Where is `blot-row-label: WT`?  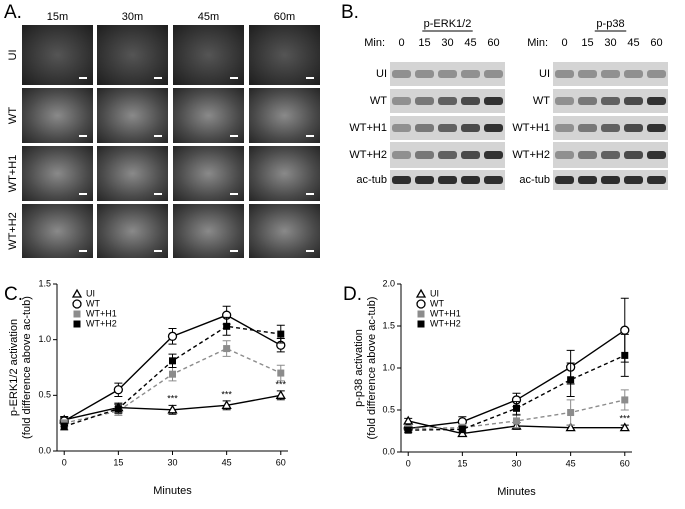
blot-row-label: WT is located at coordinates (378, 101).